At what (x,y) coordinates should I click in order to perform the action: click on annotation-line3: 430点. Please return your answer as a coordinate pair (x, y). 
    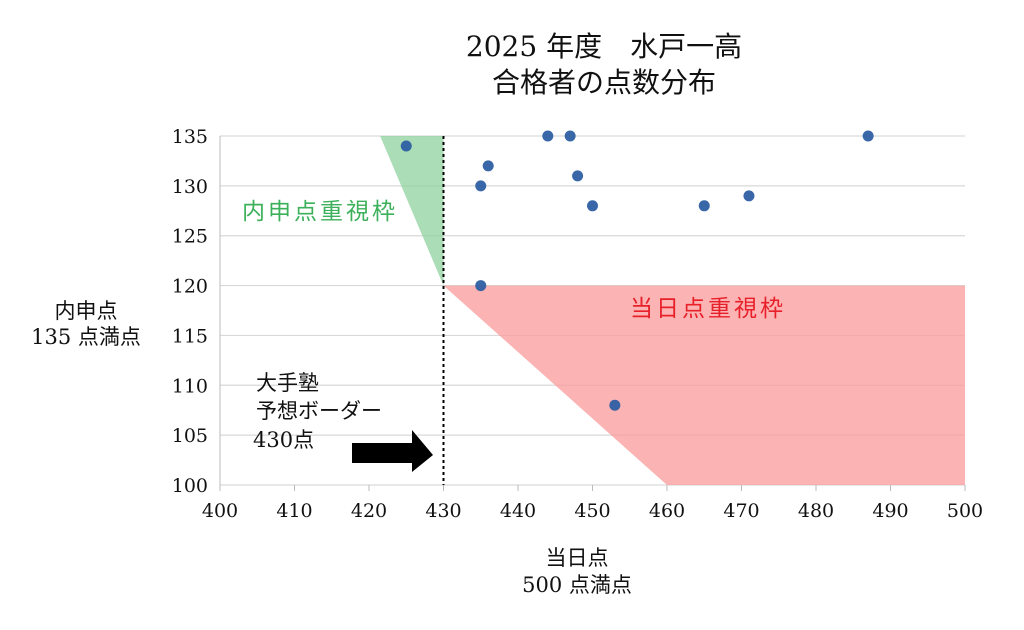
    Looking at the image, I should click on (283, 440).